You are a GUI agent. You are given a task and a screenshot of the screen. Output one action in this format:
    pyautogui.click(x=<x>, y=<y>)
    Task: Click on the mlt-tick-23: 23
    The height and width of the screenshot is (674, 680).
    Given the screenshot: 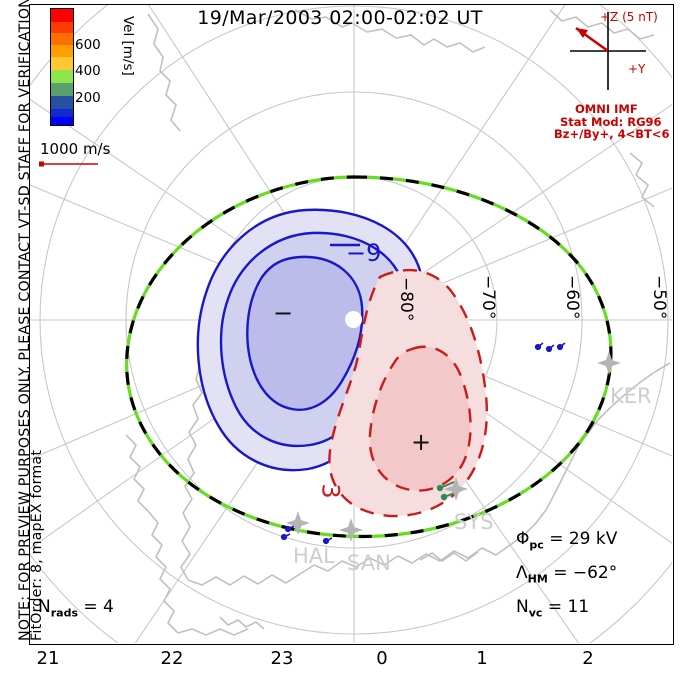 What is the action you would take?
    pyautogui.click(x=282, y=658)
    